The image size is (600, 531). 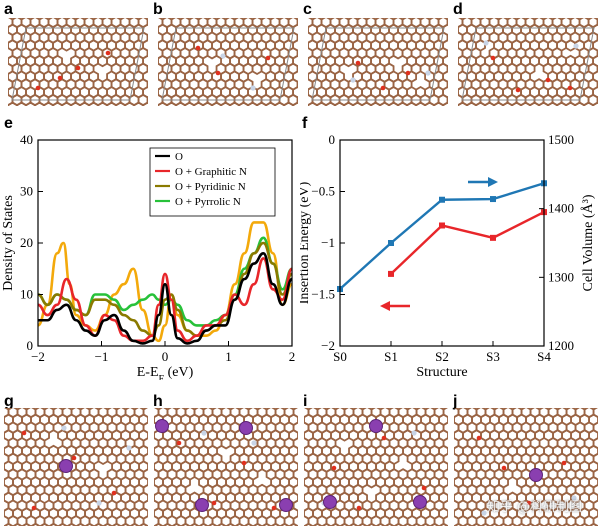 I want to click on panel-label-c: c, so click(x=307, y=9).